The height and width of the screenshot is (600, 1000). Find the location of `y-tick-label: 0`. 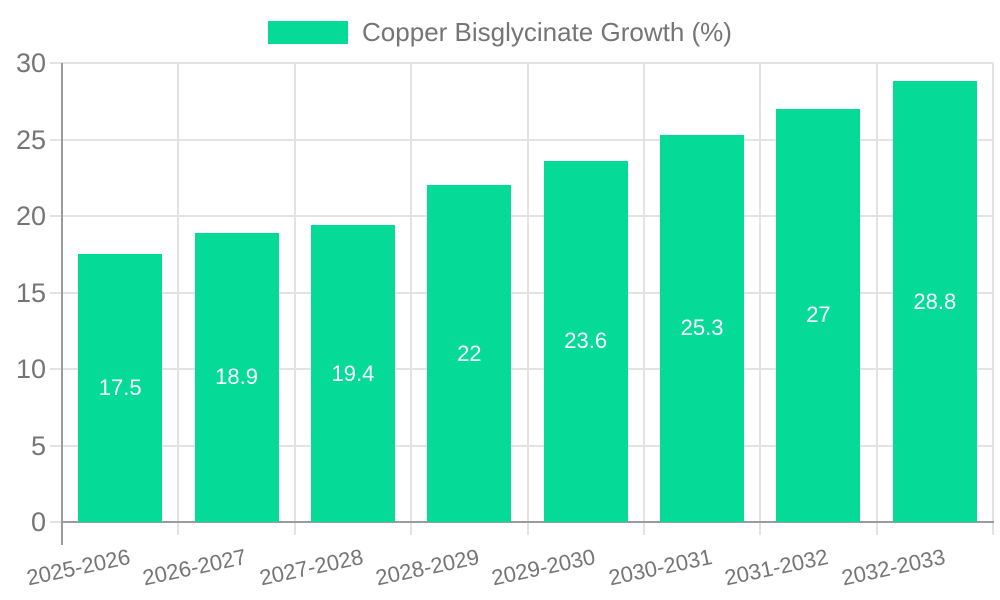

y-tick-label: 0 is located at coordinates (38, 522).